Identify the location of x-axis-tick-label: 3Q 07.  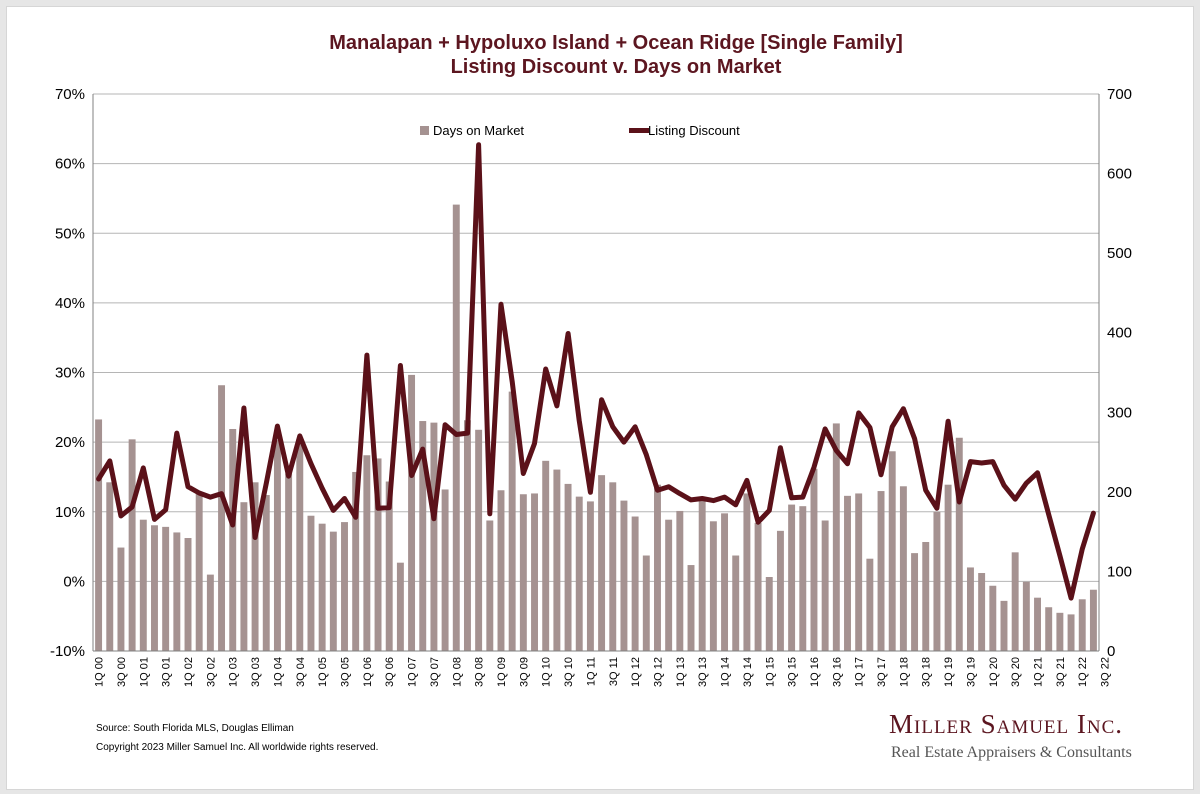
(435, 672).